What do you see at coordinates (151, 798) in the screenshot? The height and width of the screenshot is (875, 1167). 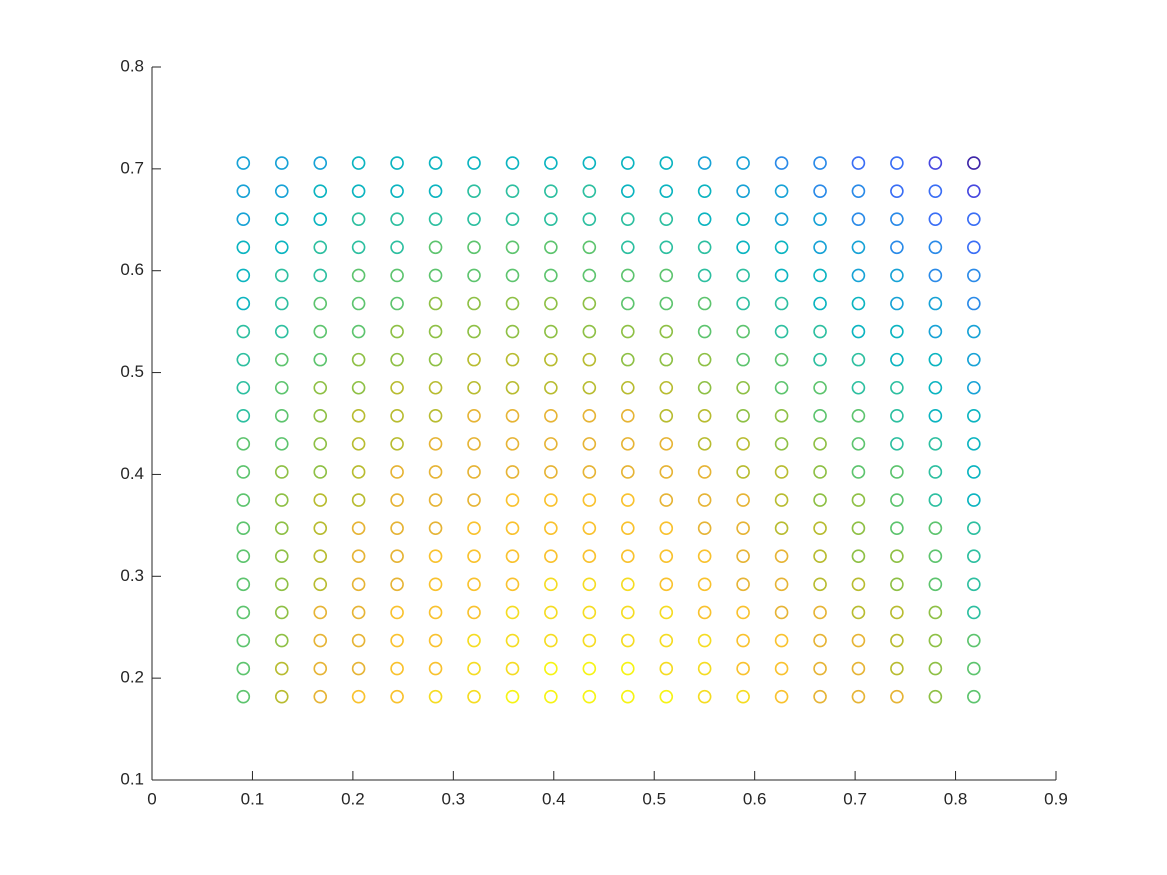 I see `x-tick-label: 0` at bounding box center [151, 798].